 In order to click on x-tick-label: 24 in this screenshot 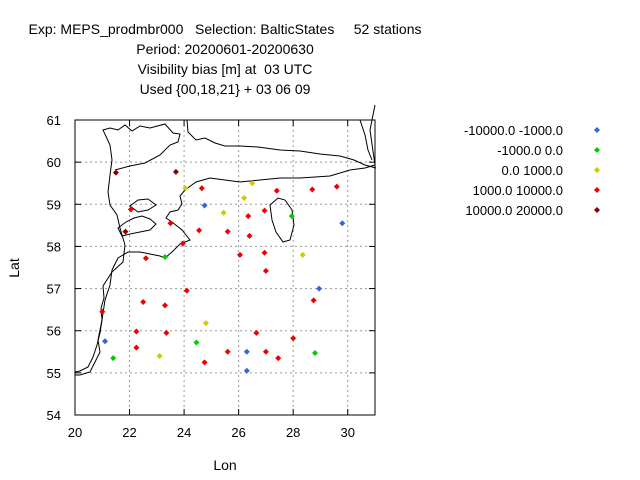, I will do `click(184, 432)`.